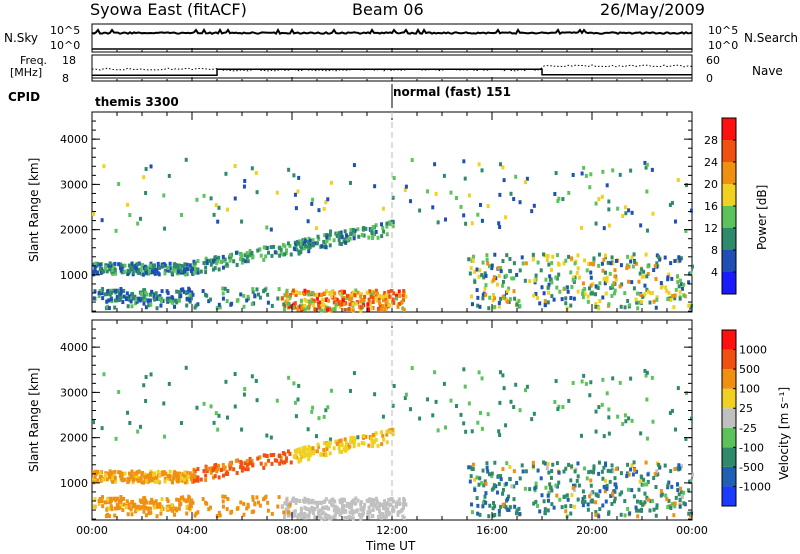 This screenshot has height=554, width=800. I want to click on velocity-cbar-label-1: 500, so click(749, 369).